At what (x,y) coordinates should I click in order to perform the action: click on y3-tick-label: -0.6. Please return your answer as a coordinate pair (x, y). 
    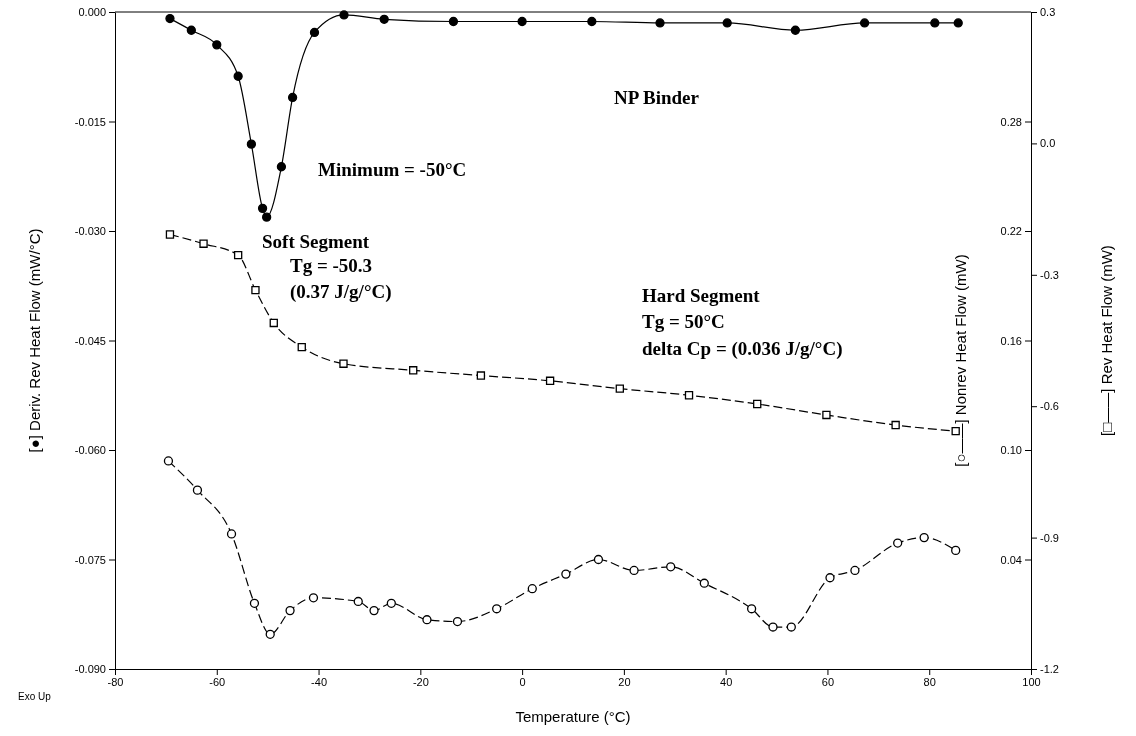
    Looking at the image, I should click on (1049, 406).